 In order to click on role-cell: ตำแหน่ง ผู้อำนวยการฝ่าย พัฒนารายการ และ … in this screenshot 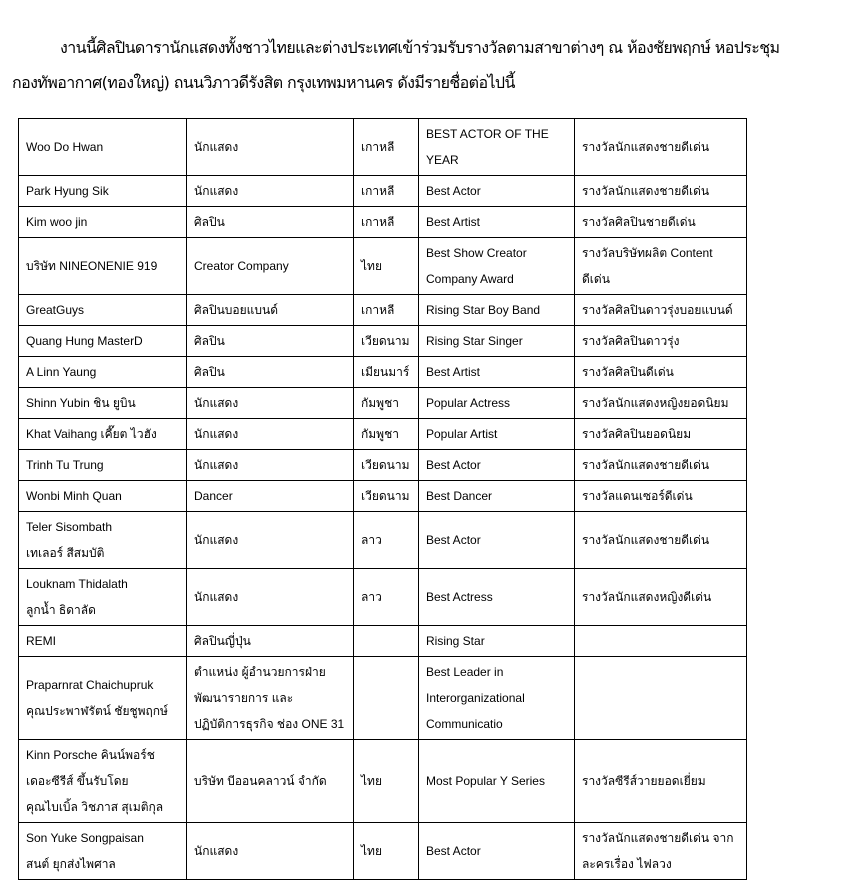, I will do `click(270, 698)`.